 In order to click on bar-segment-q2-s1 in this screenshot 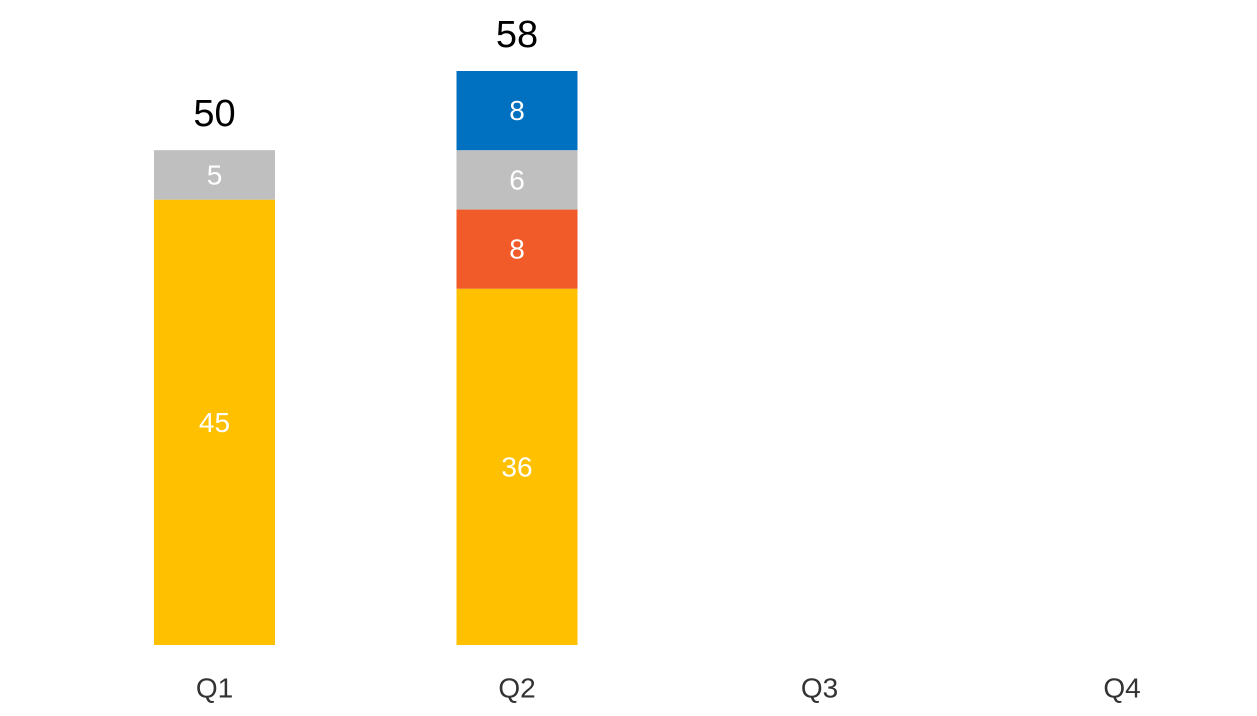, I will do `click(517, 466)`.